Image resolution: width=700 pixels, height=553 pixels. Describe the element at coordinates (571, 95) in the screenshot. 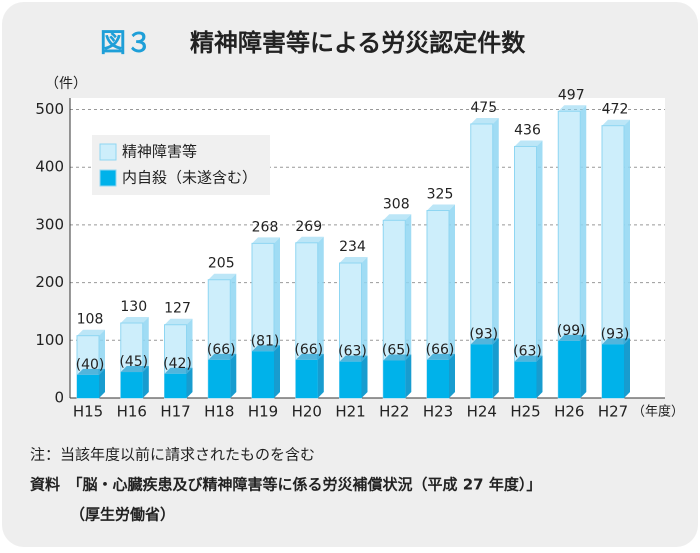

I see `value-label: 497` at that location.